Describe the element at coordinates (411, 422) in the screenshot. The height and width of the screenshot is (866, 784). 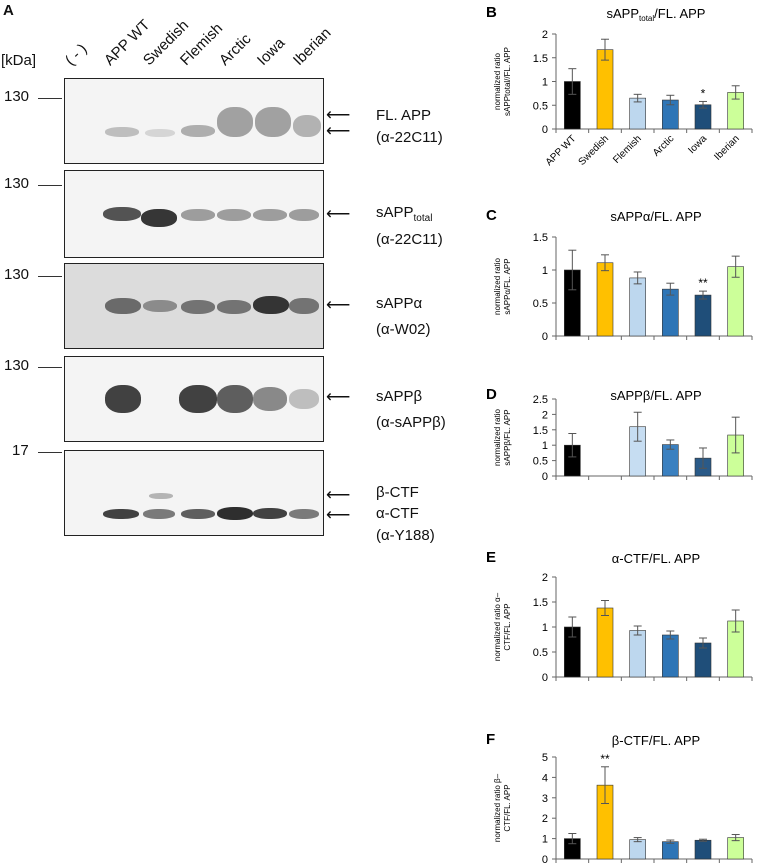
I see `blot-antibody-sapp-beta: (α-sAPPβ)` at that location.